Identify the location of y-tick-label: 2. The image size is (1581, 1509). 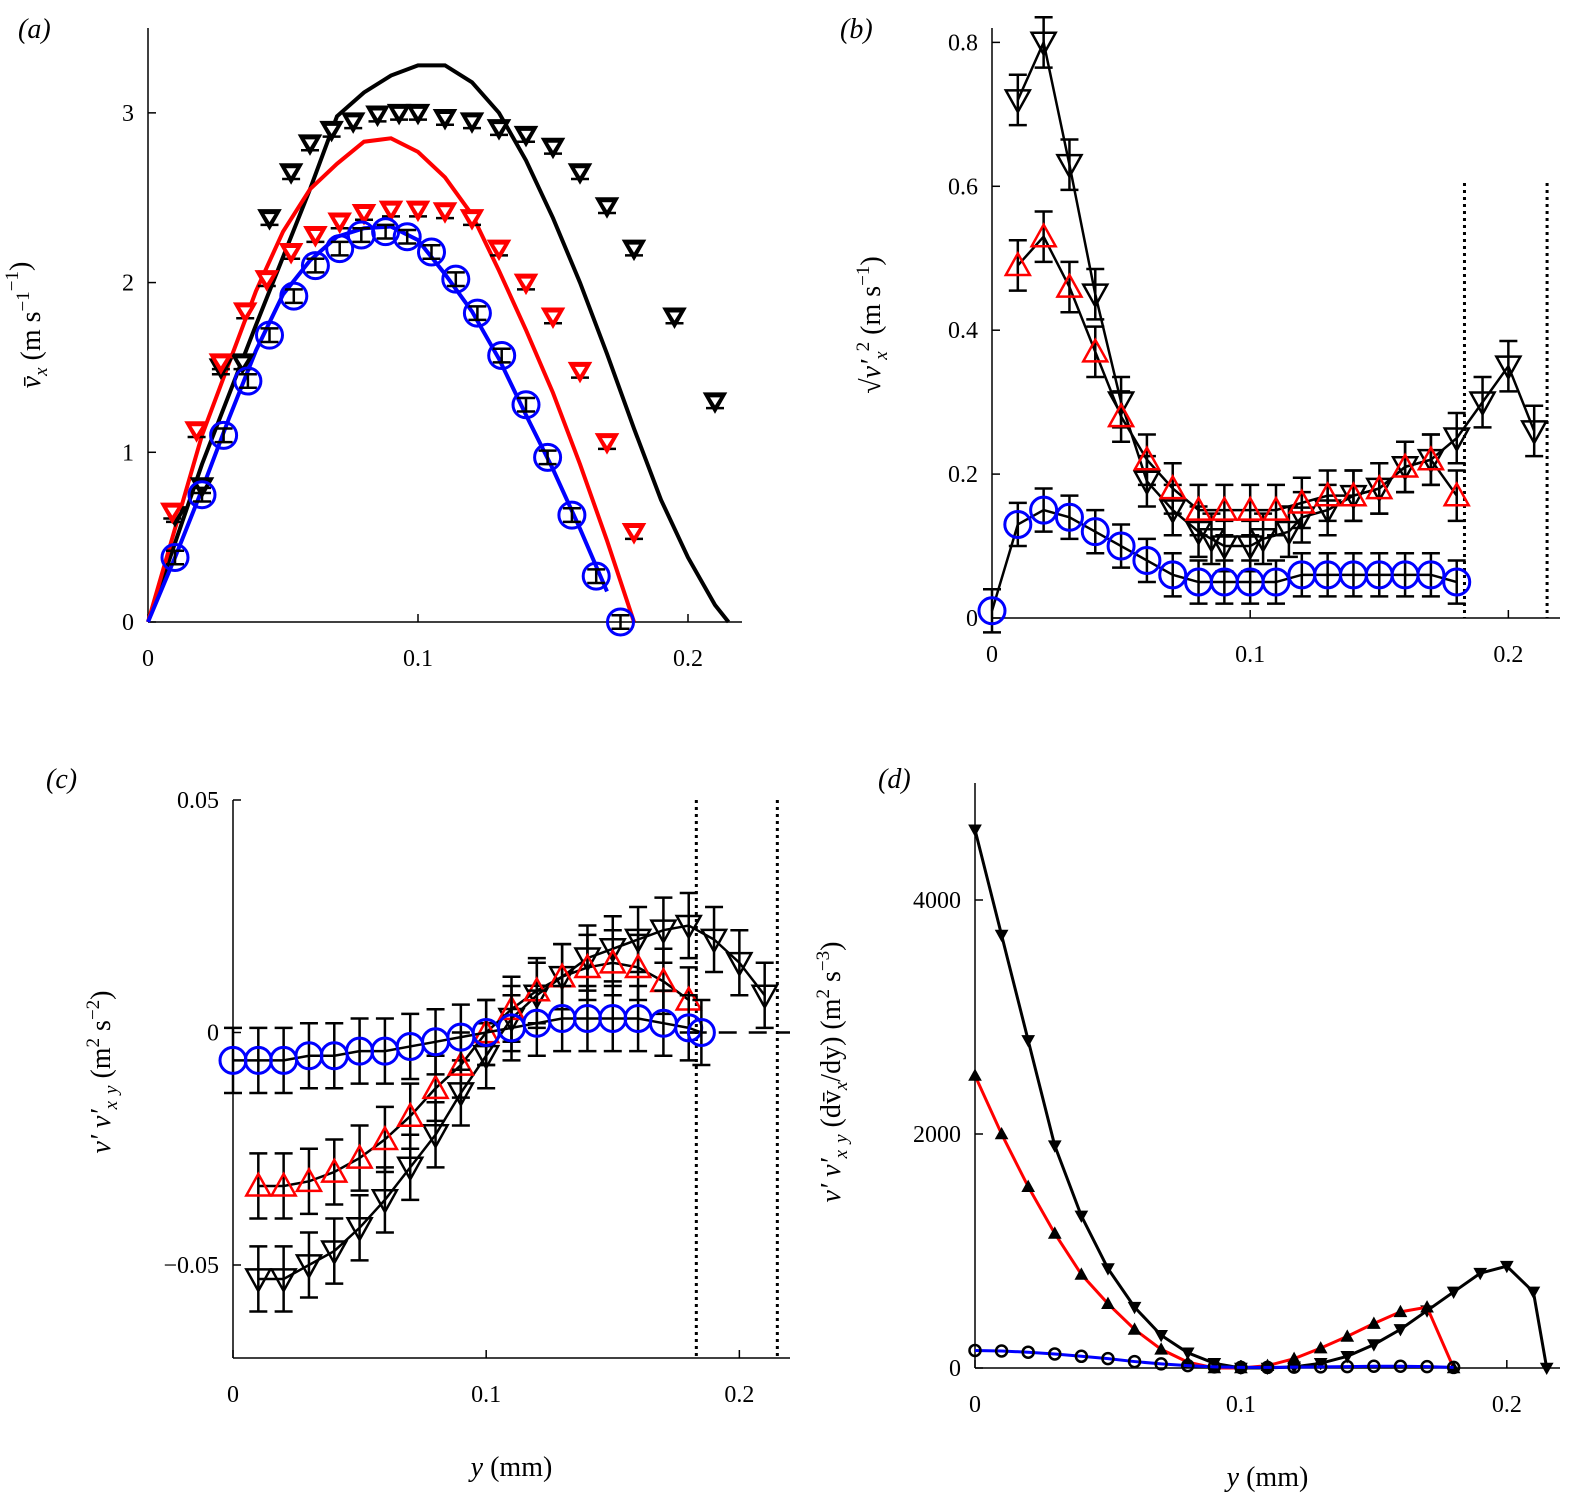
(128, 284).